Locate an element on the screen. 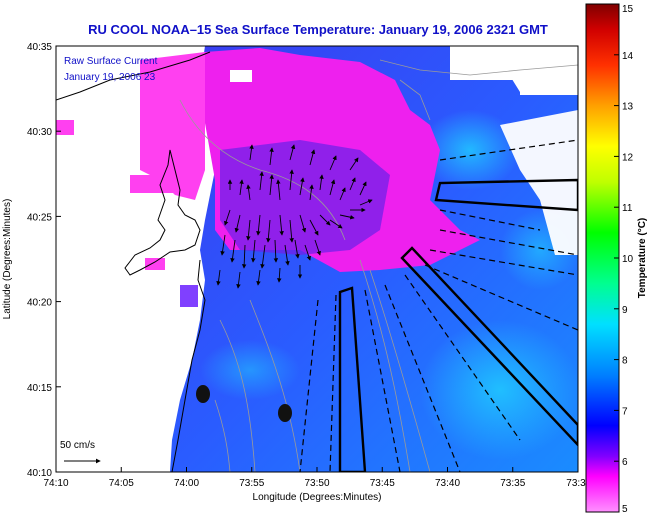 The width and height of the screenshot is (651, 519). x-tick-label: 74:05 is located at coordinates (121, 483).